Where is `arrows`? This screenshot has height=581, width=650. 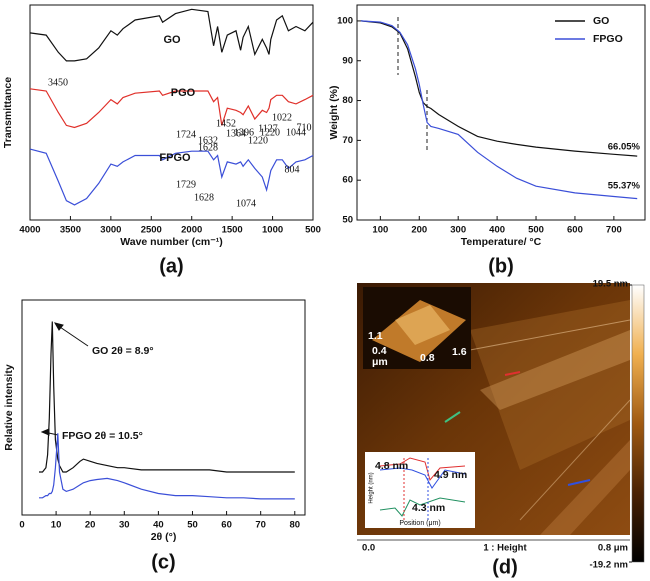 arrows is located at coordinates (64, 379).